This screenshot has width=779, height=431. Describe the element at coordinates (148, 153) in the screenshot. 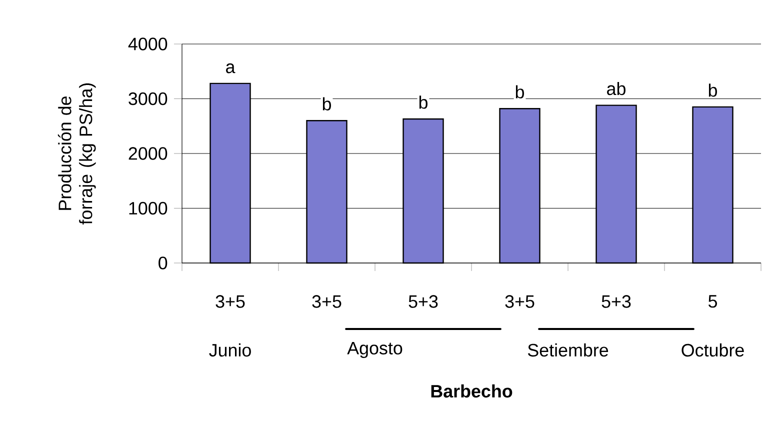

I see `y-tick-label: 2000` at that location.